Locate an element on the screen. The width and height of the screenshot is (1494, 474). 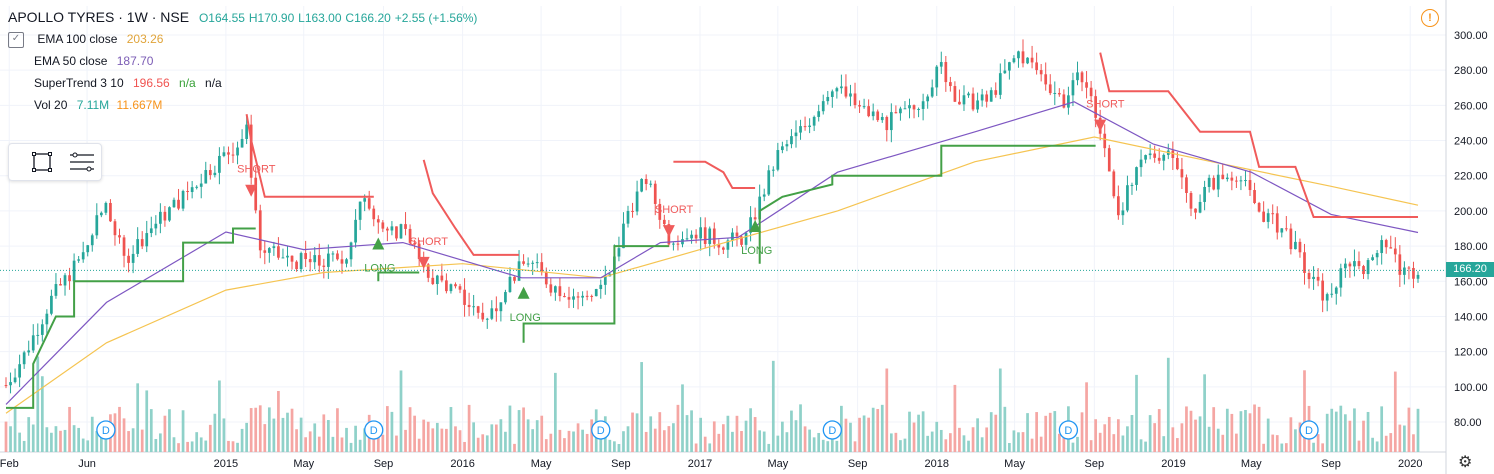
indicator-value: 187.70 is located at coordinates (135, 61).